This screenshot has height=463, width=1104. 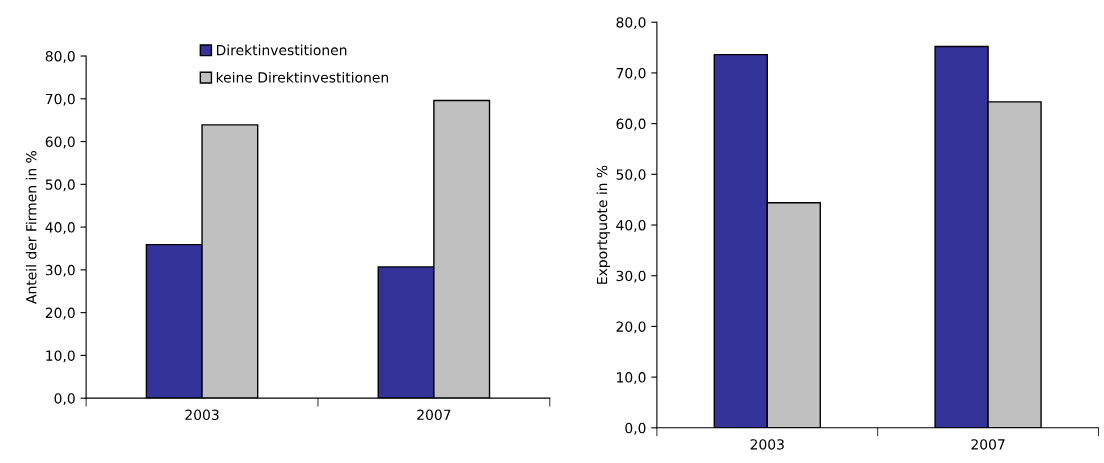 What do you see at coordinates (302, 77) in the screenshot?
I see `legend-label: keine Direktinvestitionen` at bounding box center [302, 77].